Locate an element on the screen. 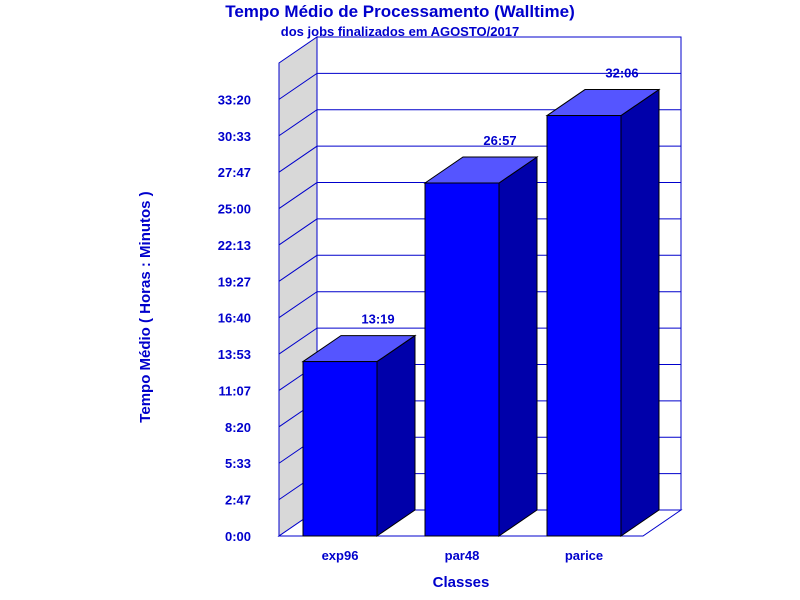  y-tick-label: 13:53 is located at coordinates (234, 354).